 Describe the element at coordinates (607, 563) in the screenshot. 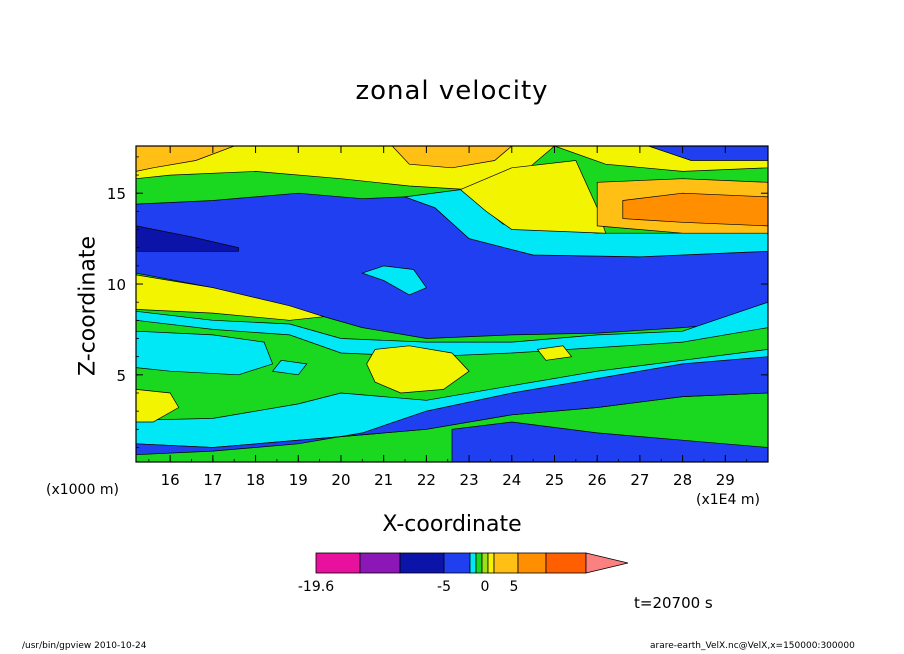

I see `colorbar-extend-arrow` at that location.